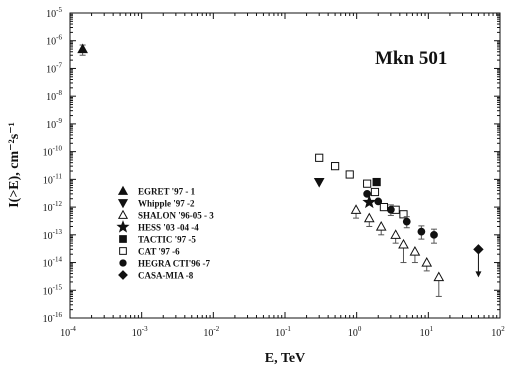 This screenshot has height=372, width=509. Describe the element at coordinates (159, 252) in the screenshot. I see `legend-label: CAT '97 -6` at that location.